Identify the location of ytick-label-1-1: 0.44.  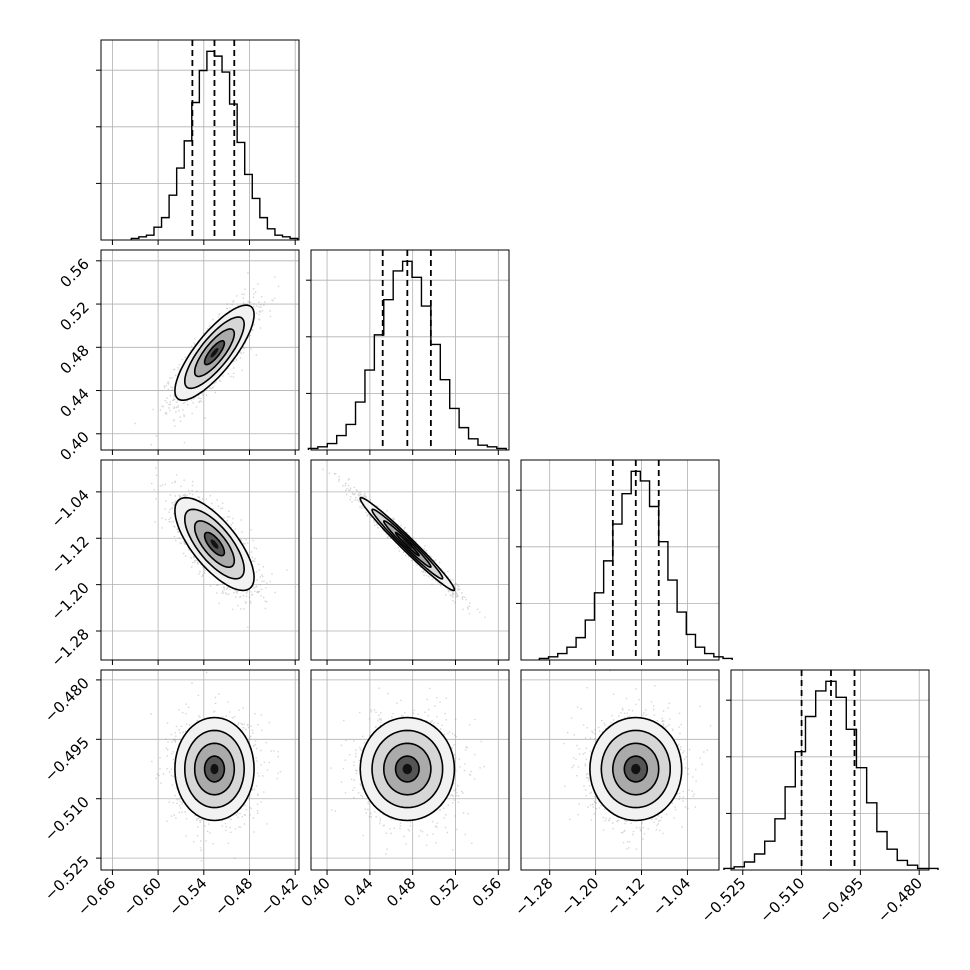
(74, 403).